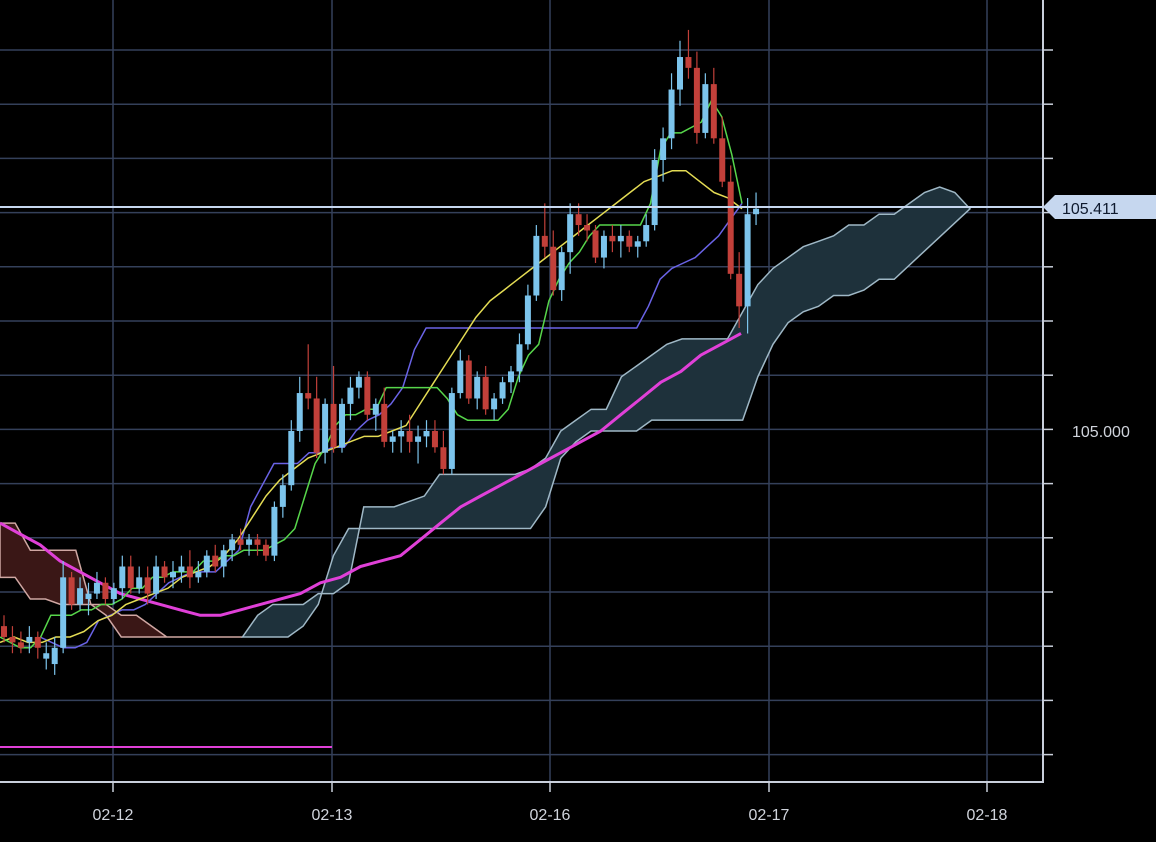 The height and width of the screenshot is (842, 1156). Describe the element at coordinates (1048, 402) in the screenshot. I see `y-tick-marks` at that location.